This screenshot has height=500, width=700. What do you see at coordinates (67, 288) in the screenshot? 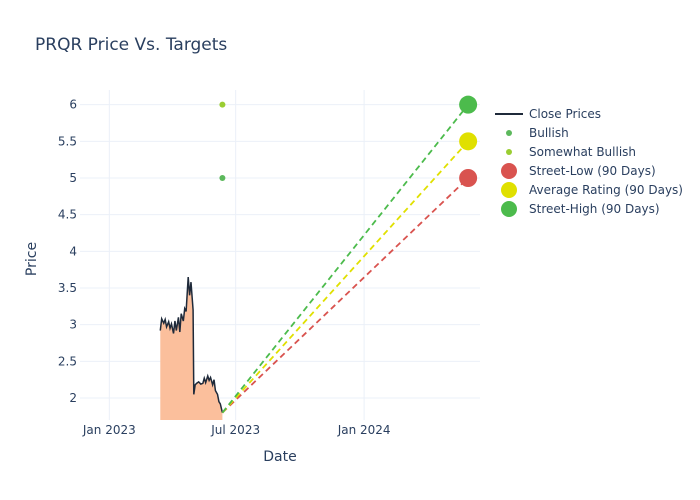
I see `y-tick-label-3: 3.5` at bounding box center [67, 288].